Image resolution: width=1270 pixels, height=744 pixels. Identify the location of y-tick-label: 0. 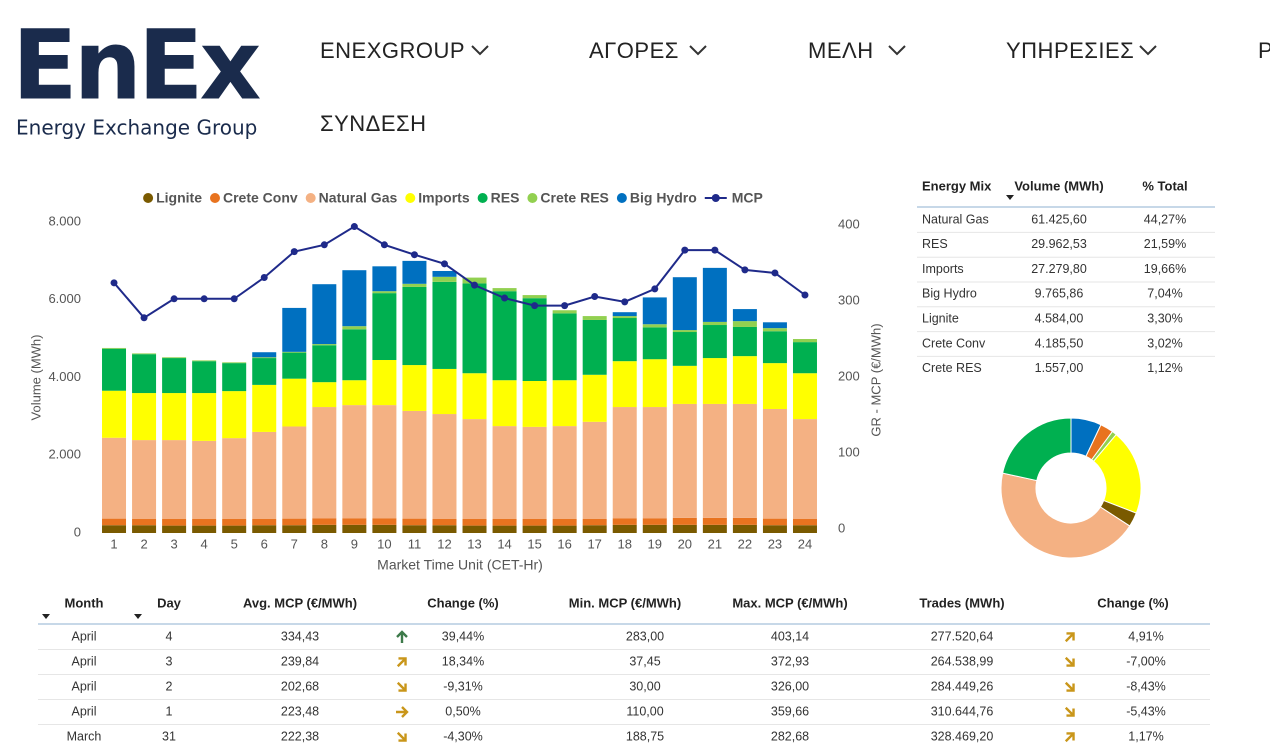
(77, 531).